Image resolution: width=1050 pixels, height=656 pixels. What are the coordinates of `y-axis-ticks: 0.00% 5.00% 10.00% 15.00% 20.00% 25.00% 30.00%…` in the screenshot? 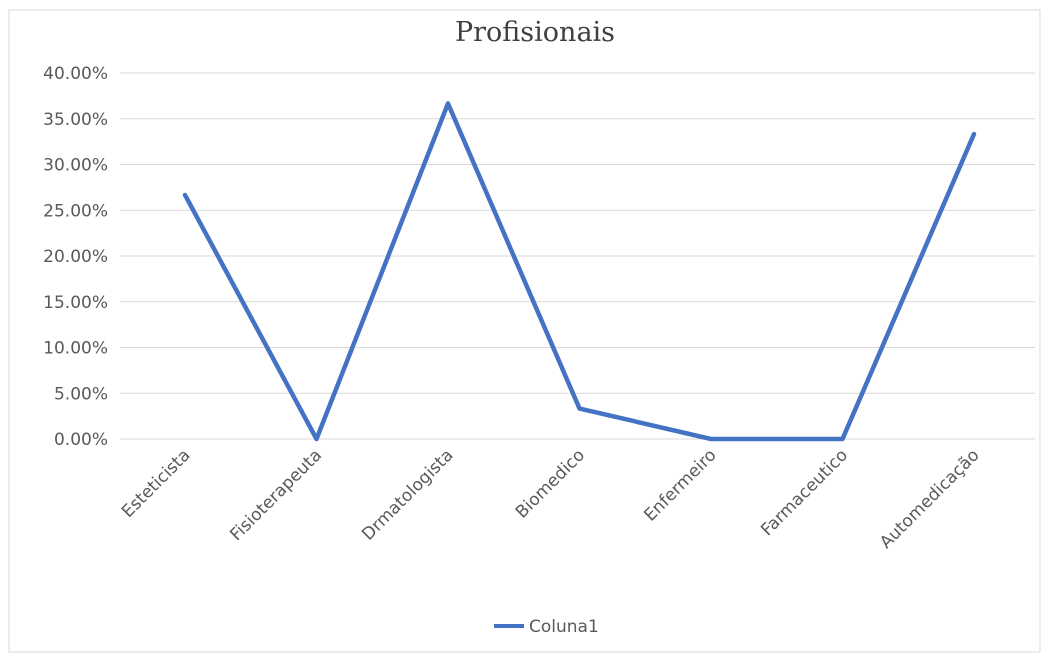 It's located at (75, 257).